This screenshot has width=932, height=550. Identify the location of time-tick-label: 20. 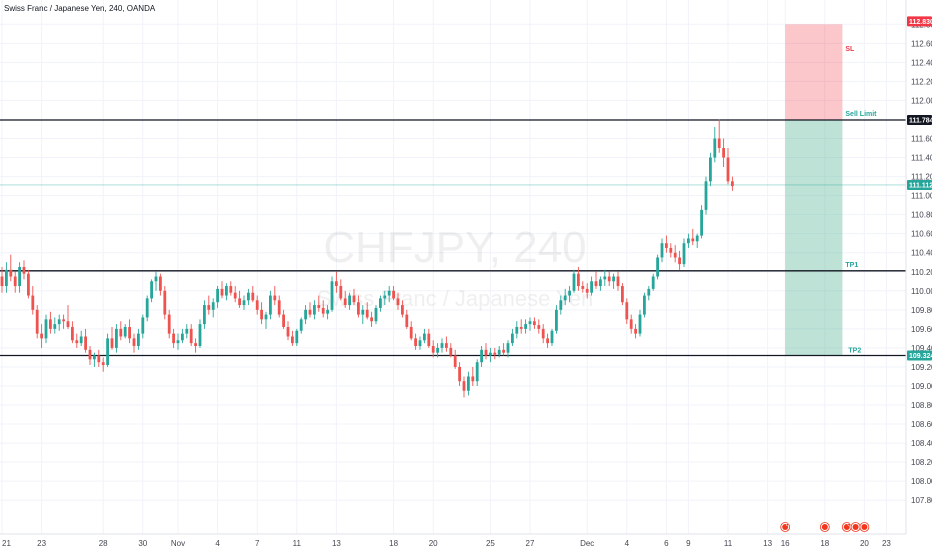
(433, 543).